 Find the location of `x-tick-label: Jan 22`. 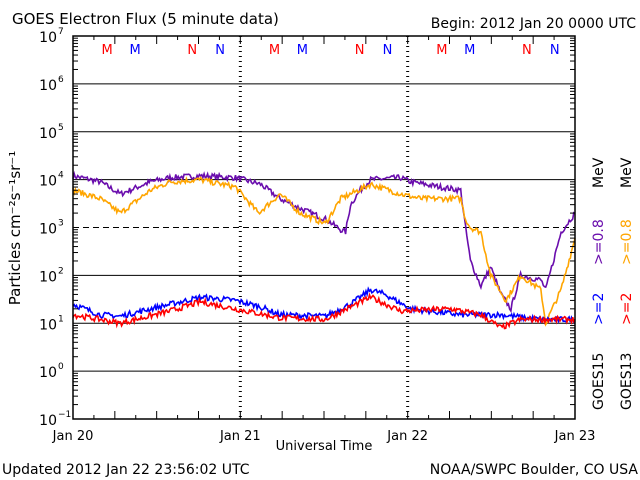

x-tick-label: Jan 22 is located at coordinates (407, 436).